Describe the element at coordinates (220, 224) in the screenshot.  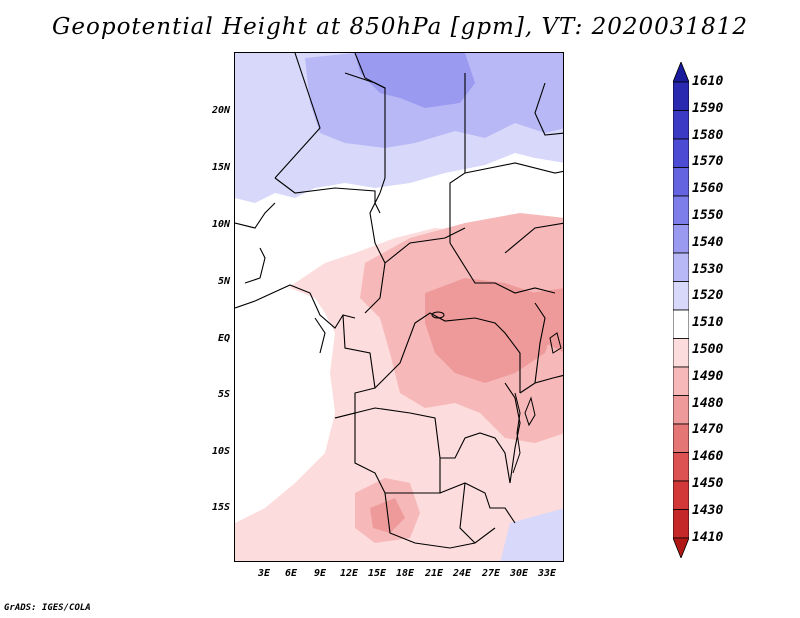
I see `lat-label-10n: 10N` at that location.